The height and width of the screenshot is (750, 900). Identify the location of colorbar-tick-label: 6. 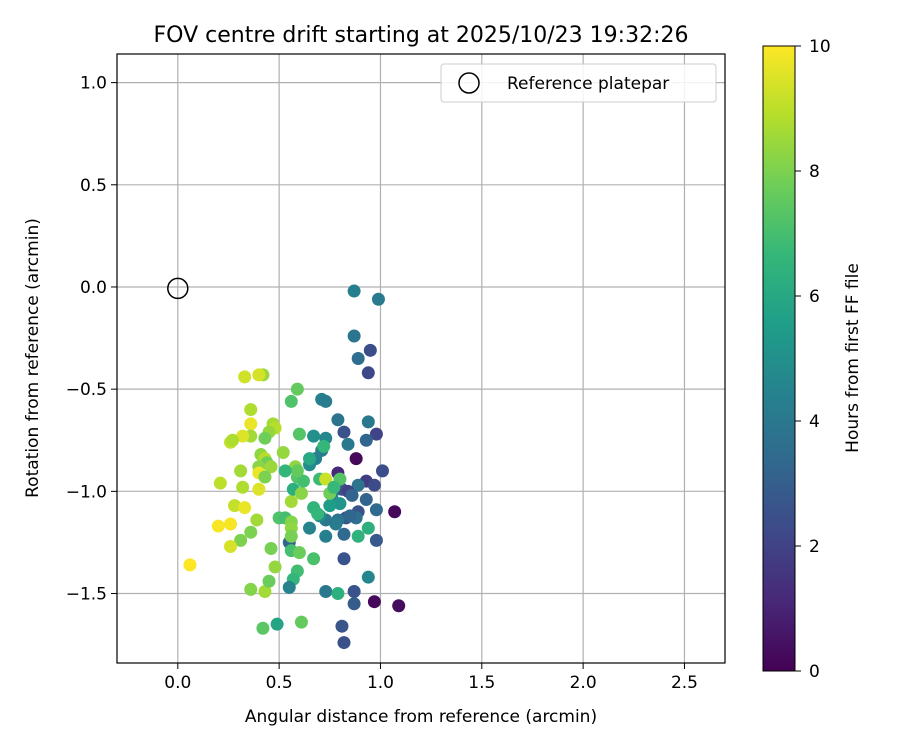
(814, 297).